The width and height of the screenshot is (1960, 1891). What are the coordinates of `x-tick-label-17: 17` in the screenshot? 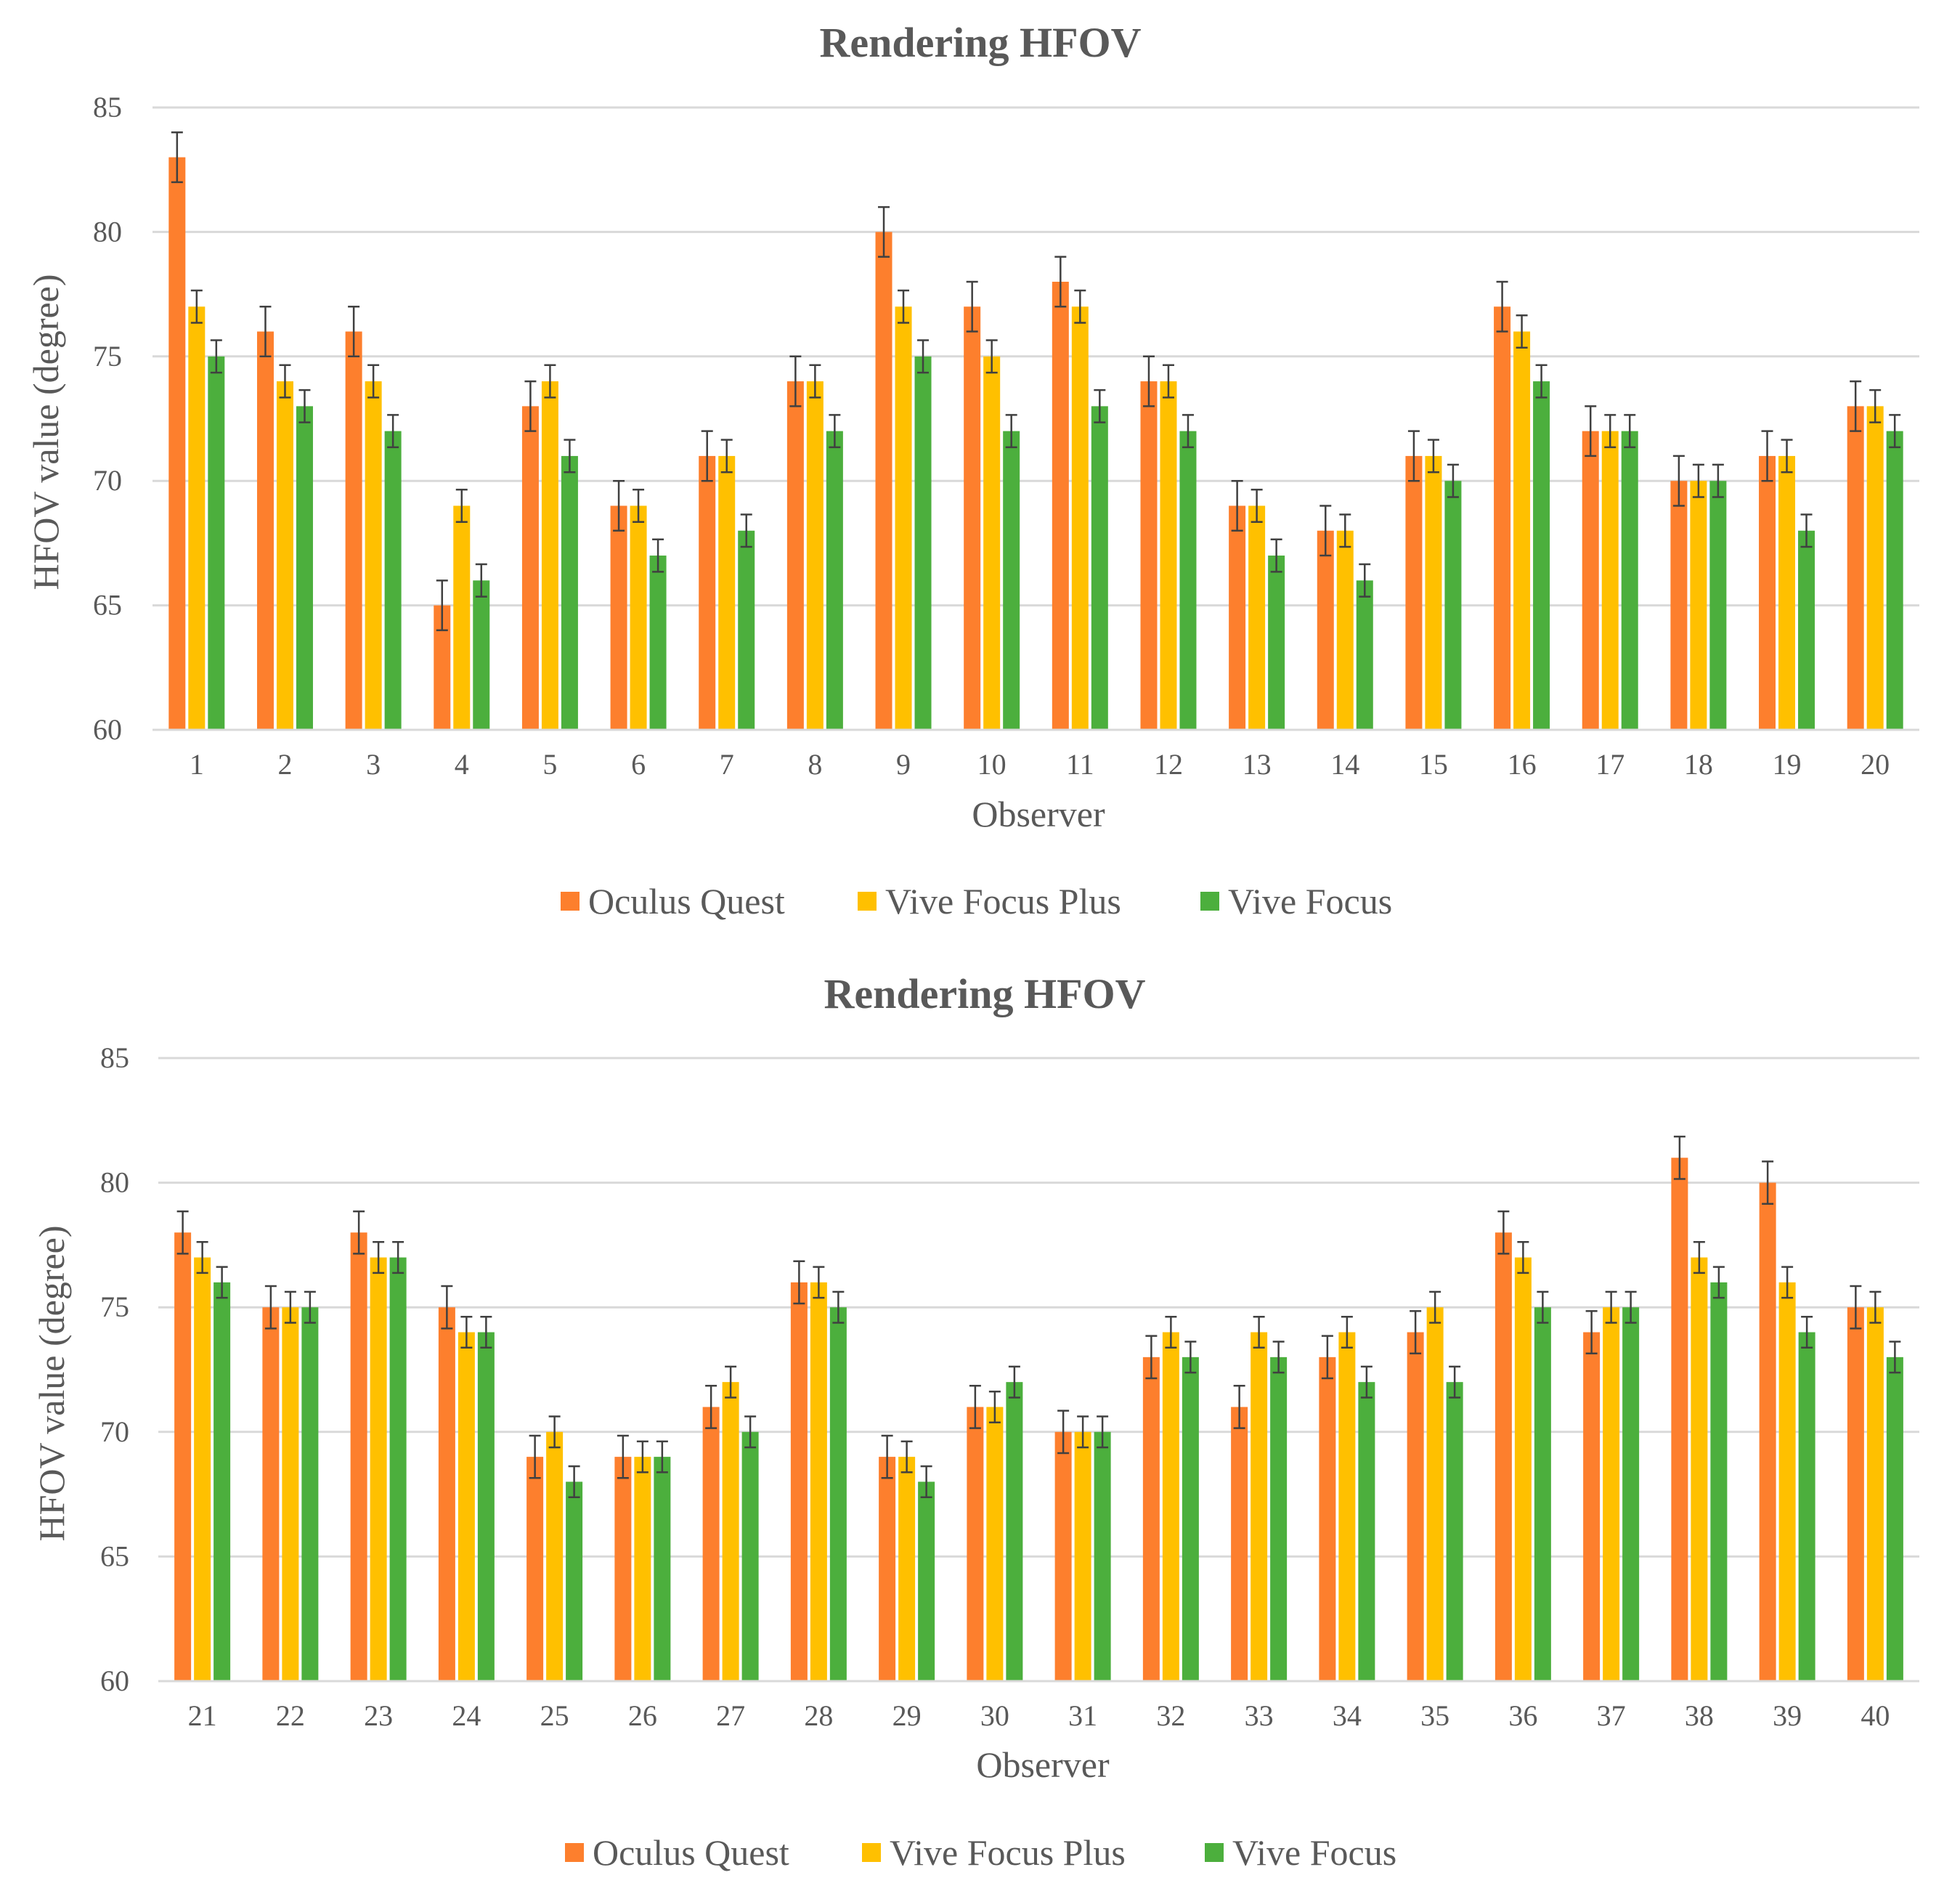 It's located at (1609, 764).